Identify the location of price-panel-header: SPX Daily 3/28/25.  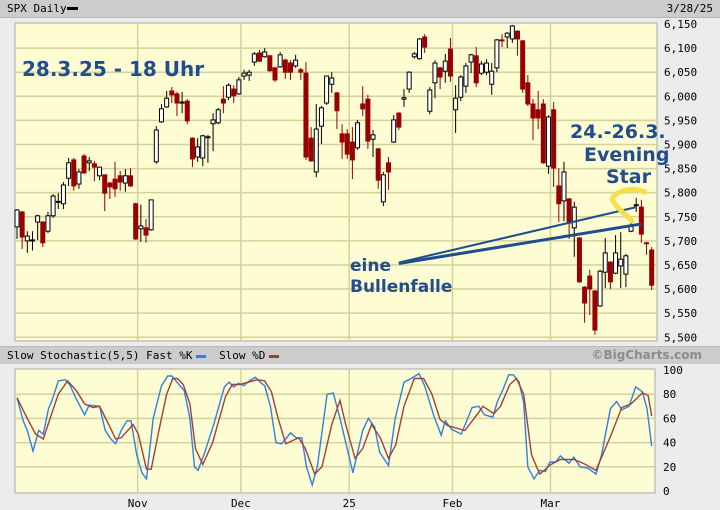
(360, 9).